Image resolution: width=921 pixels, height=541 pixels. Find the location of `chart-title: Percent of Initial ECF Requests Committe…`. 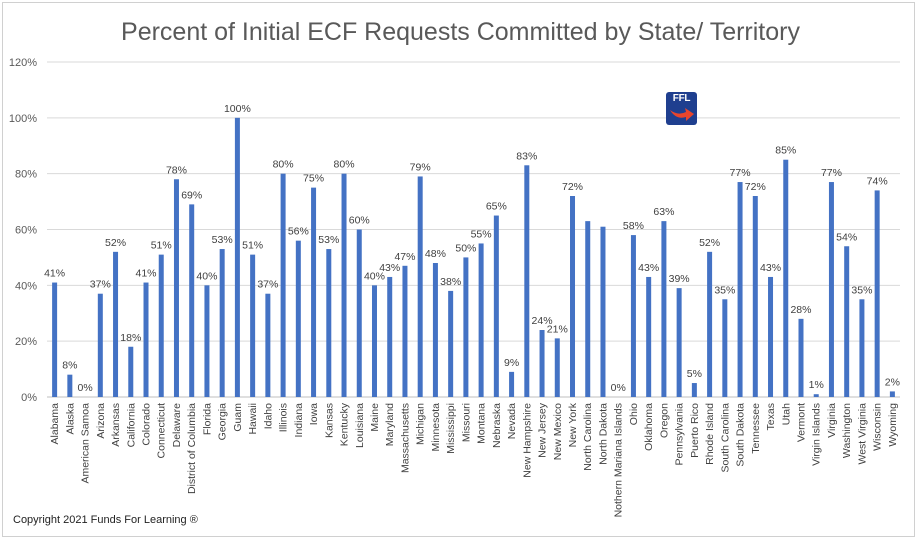

chart-title: Percent of Initial ECF Requests Committe… is located at coordinates (460, 32).